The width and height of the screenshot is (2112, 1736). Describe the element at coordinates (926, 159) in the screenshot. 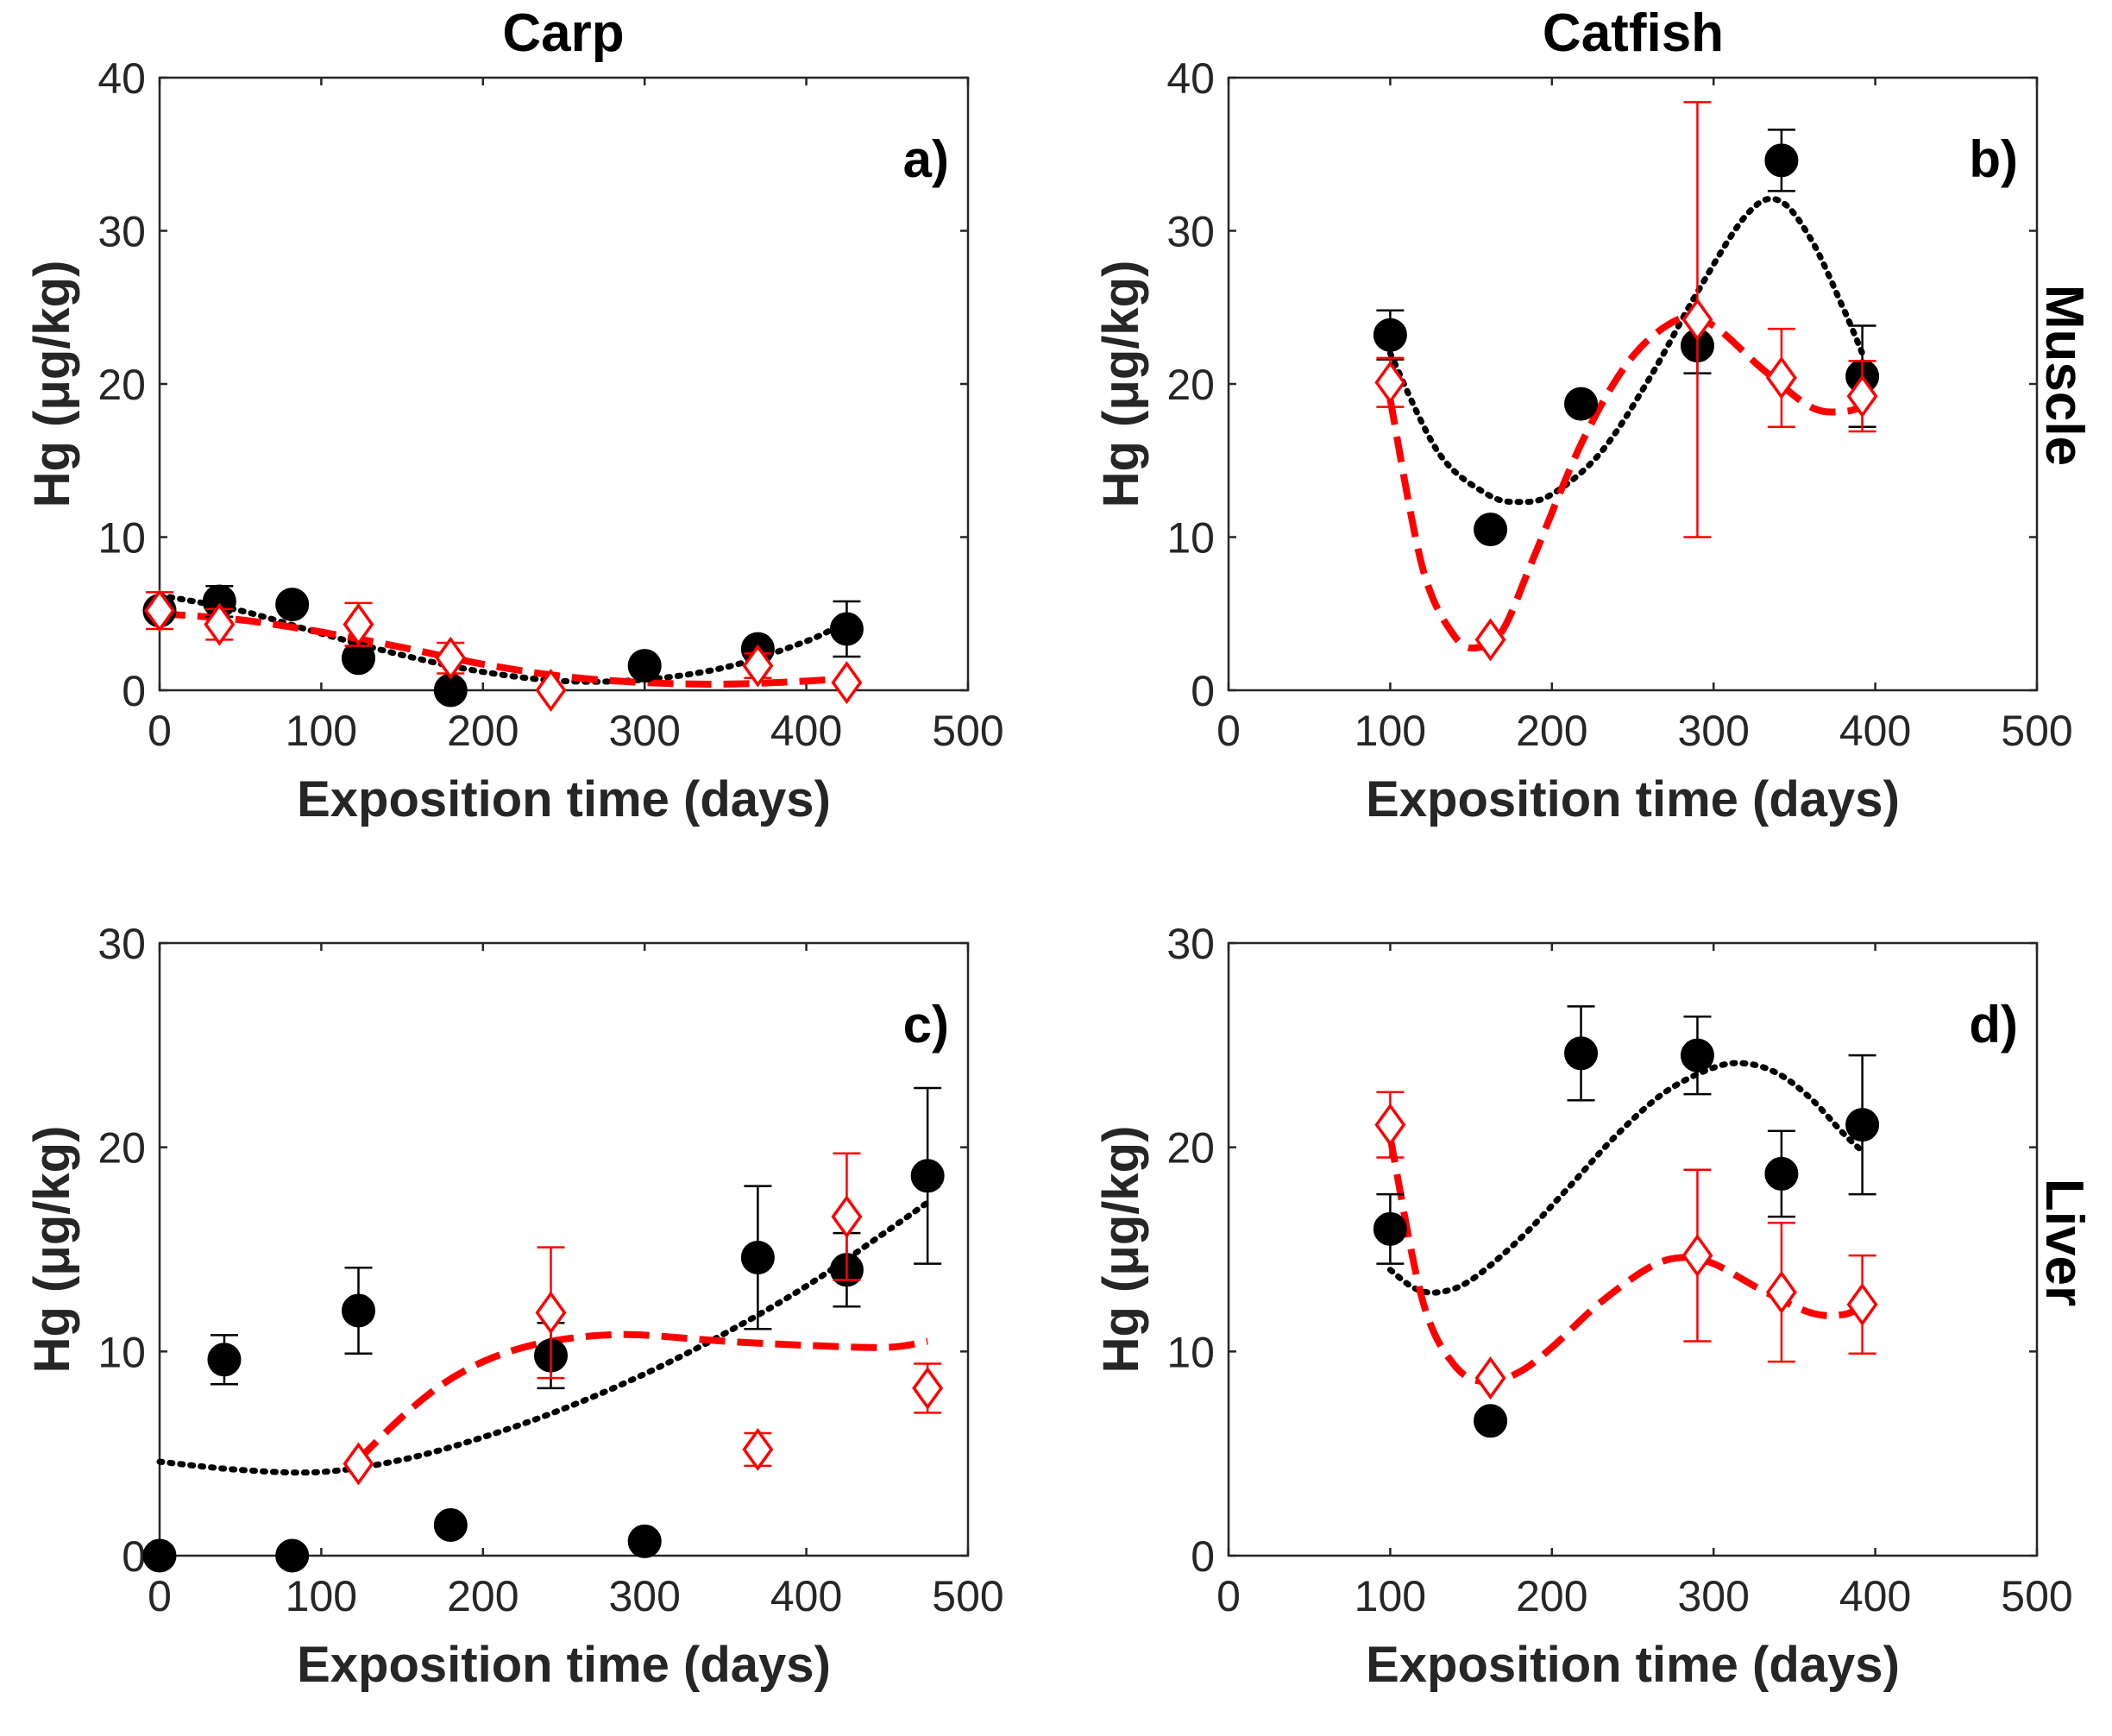

I see `panel-letter: a)` at that location.